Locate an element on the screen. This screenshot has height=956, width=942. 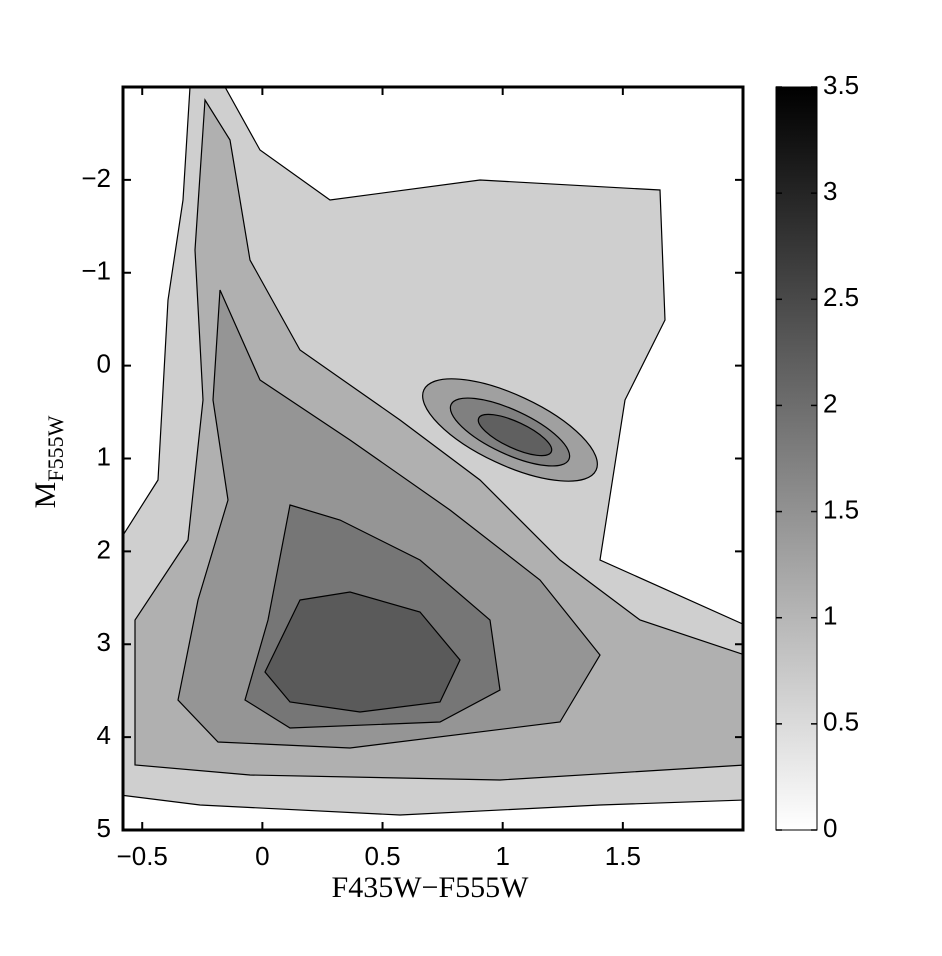
y-axis-label: MF555W is located at coordinates (48, 461).